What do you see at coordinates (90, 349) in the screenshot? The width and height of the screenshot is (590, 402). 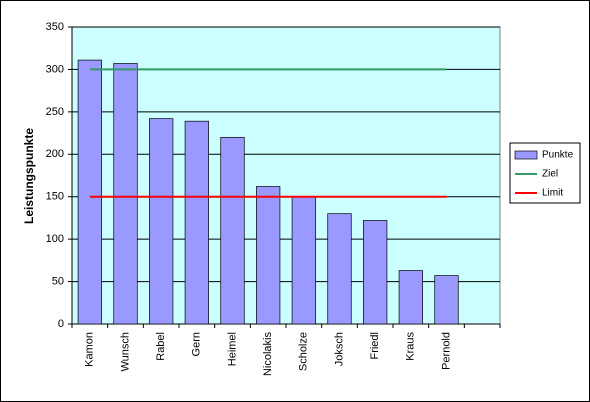 I see `x-tick-label: Kamon` at bounding box center [90, 349].